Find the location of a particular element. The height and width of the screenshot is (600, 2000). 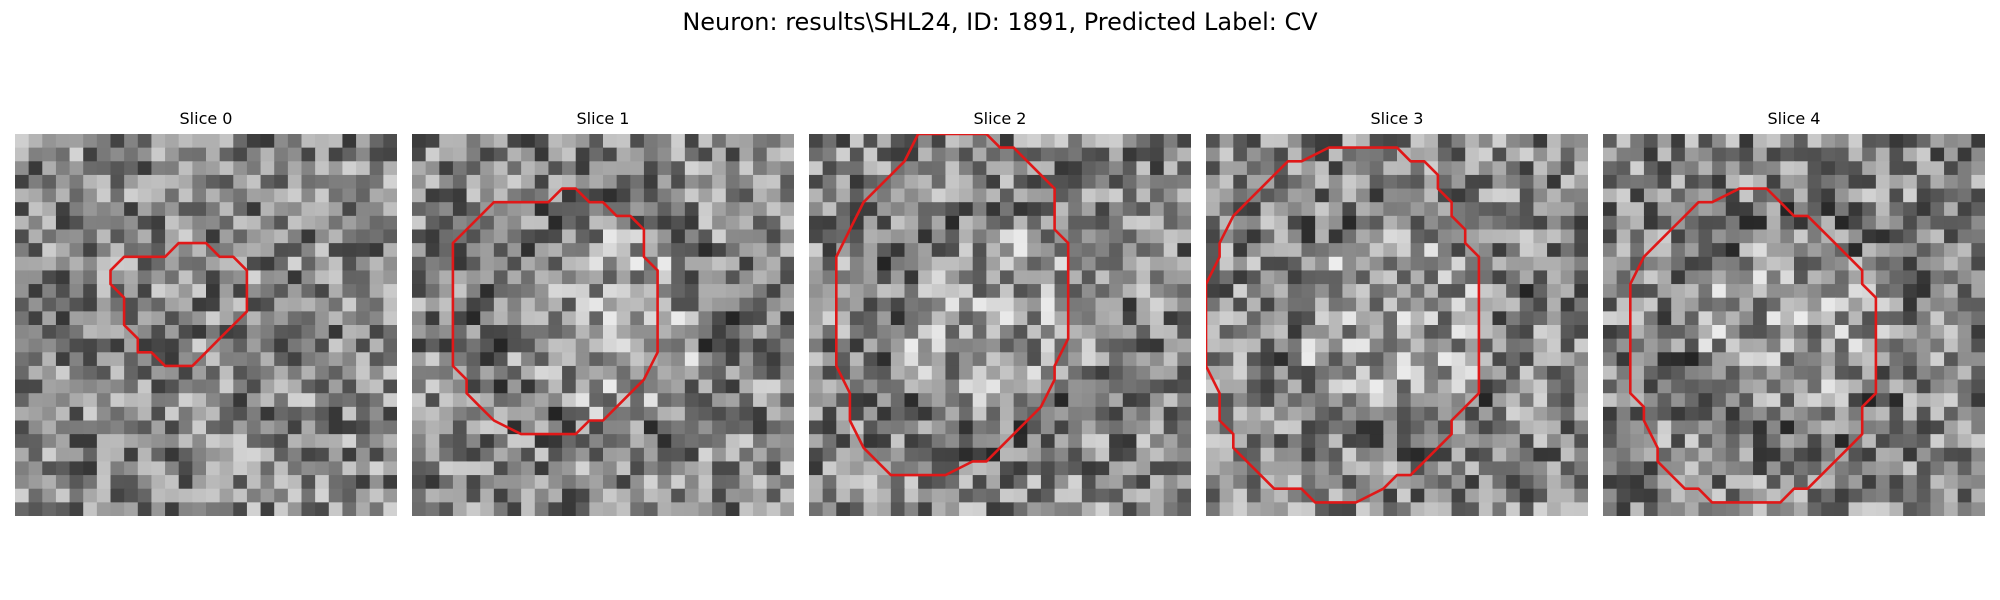

slice-panel-3: Slice 3 is located at coordinates (1397, 312).